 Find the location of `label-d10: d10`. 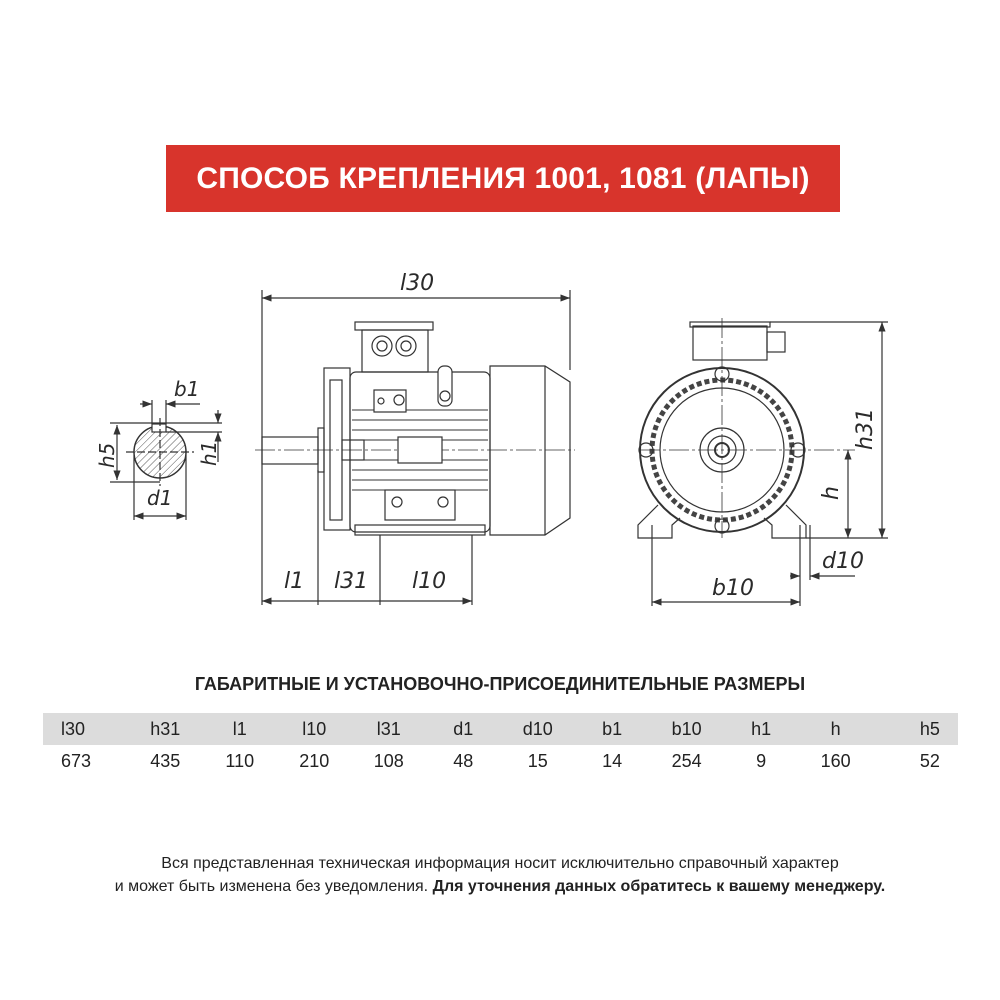

label-d10: d10 is located at coordinates (843, 561).